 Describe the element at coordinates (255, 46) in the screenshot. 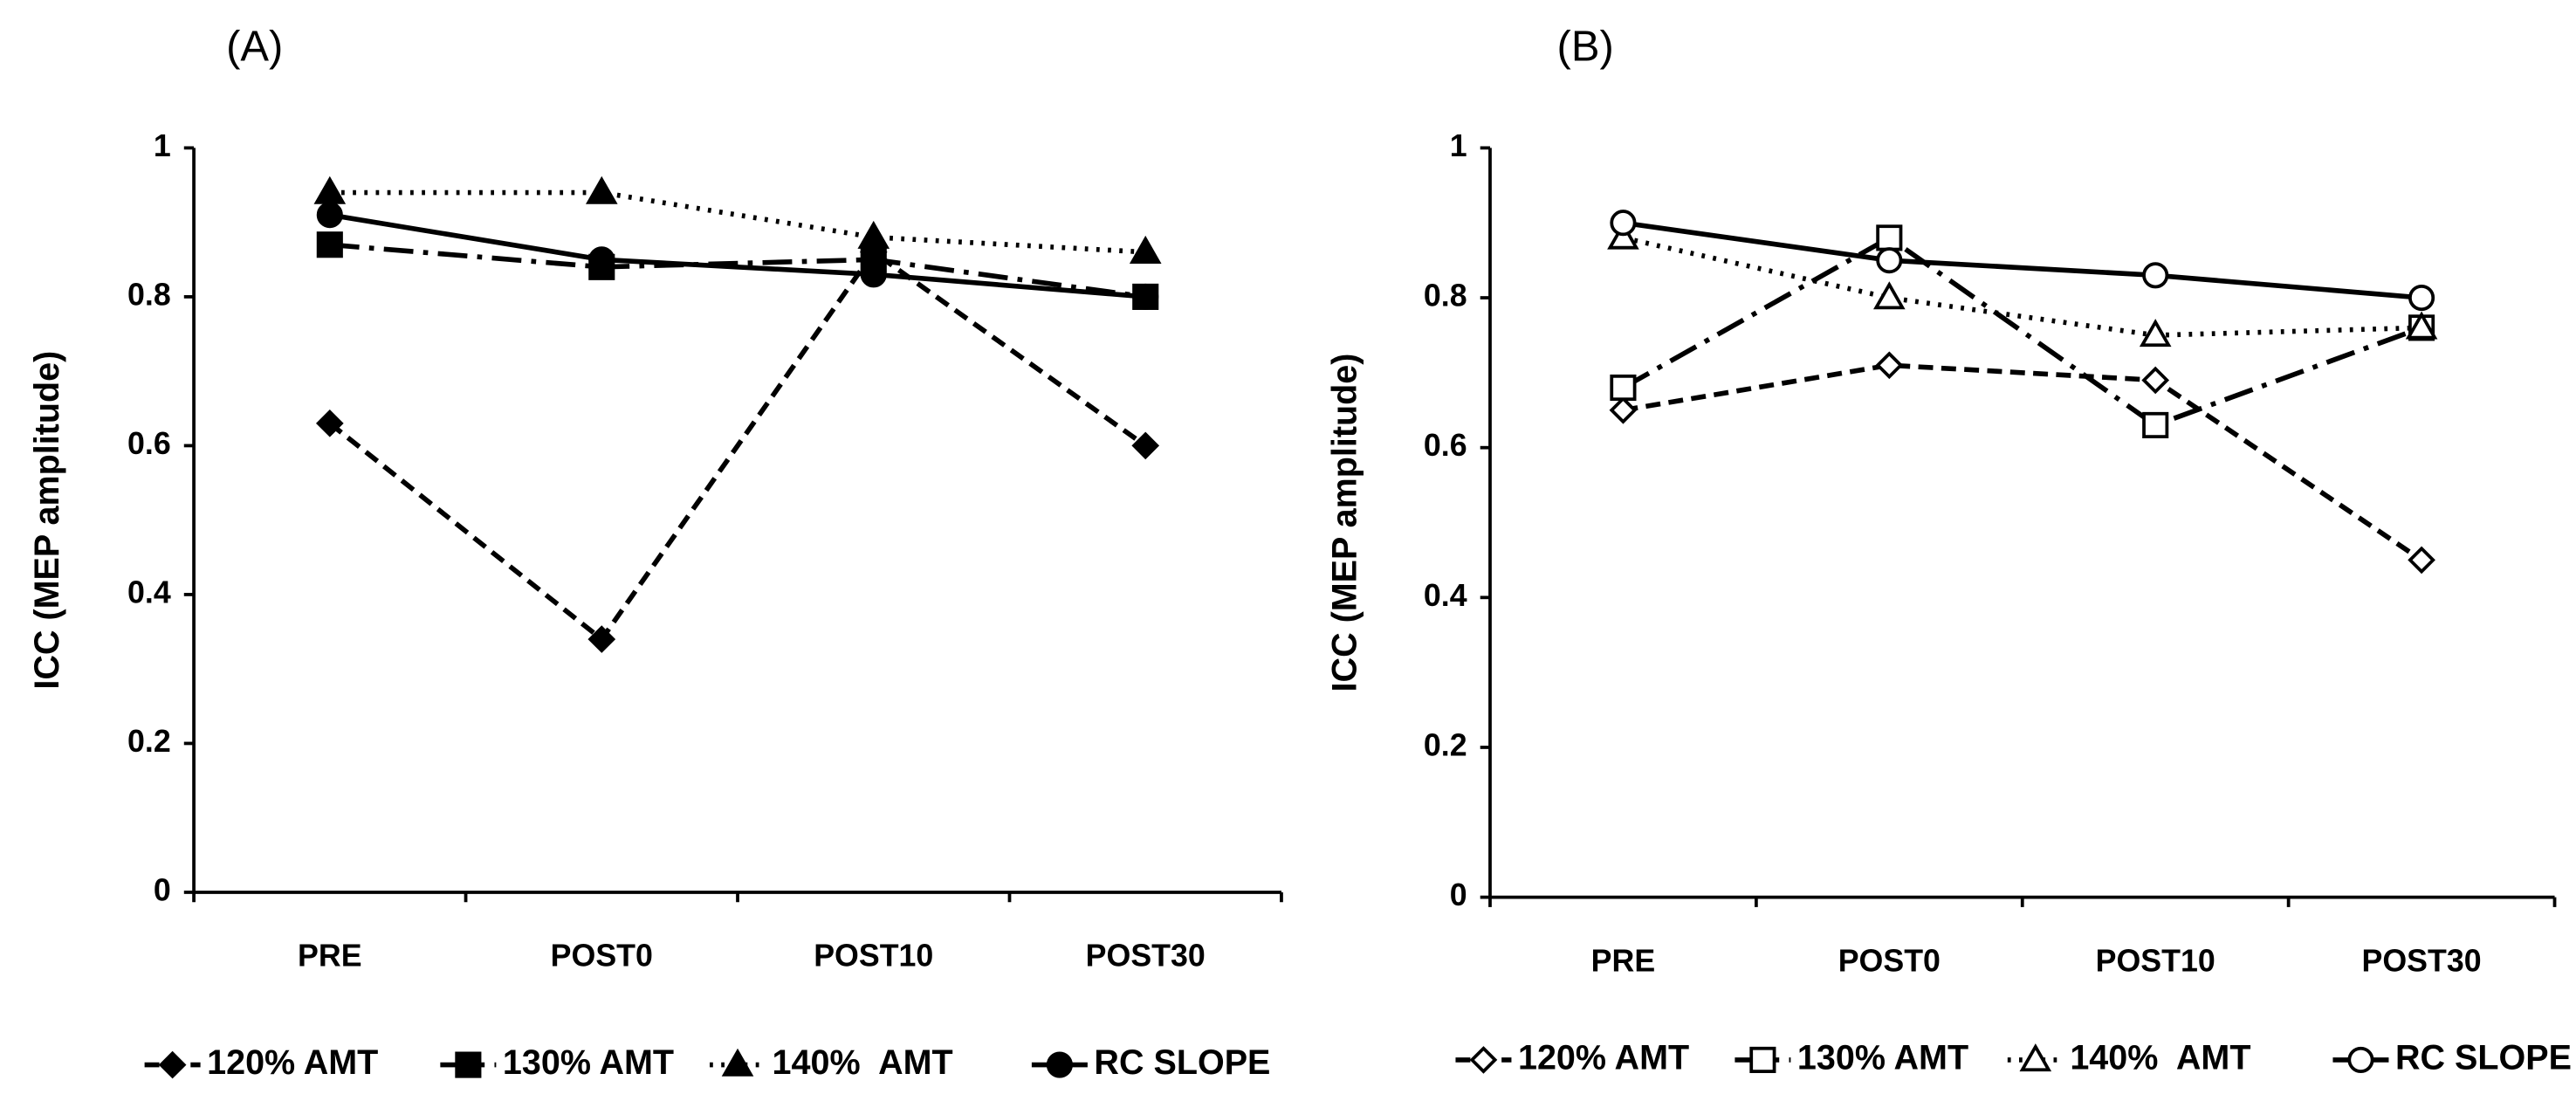

I see `panel-label: (A)` at that location.